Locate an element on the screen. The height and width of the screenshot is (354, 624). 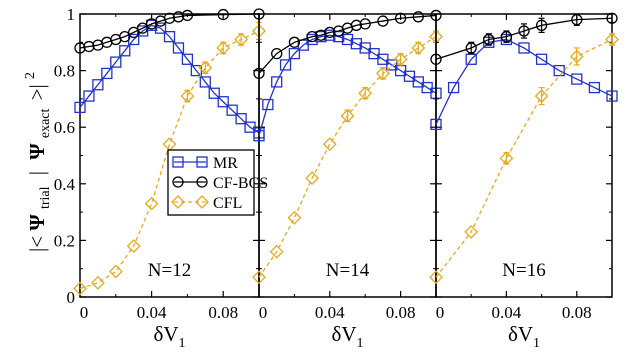
legend-entry-mr: MR is located at coordinates (205, 163).